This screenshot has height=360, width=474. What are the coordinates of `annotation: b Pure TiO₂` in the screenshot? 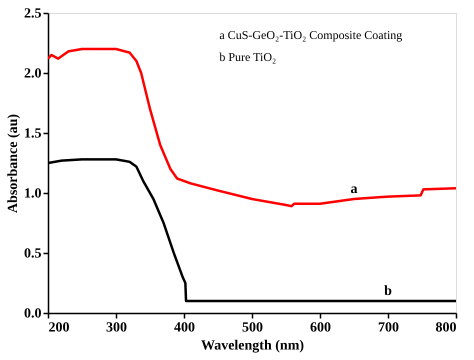 It's located at (247, 57).